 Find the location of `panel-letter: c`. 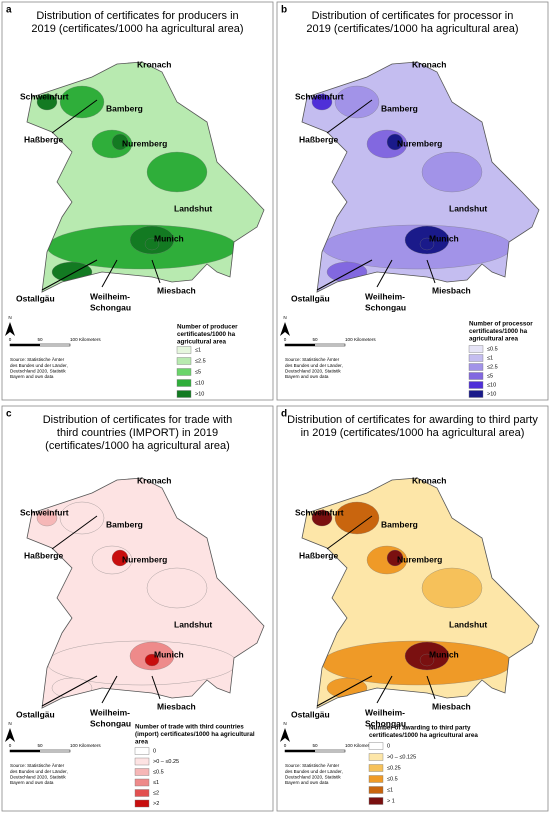

panel-letter: c is located at coordinates (9, 414).